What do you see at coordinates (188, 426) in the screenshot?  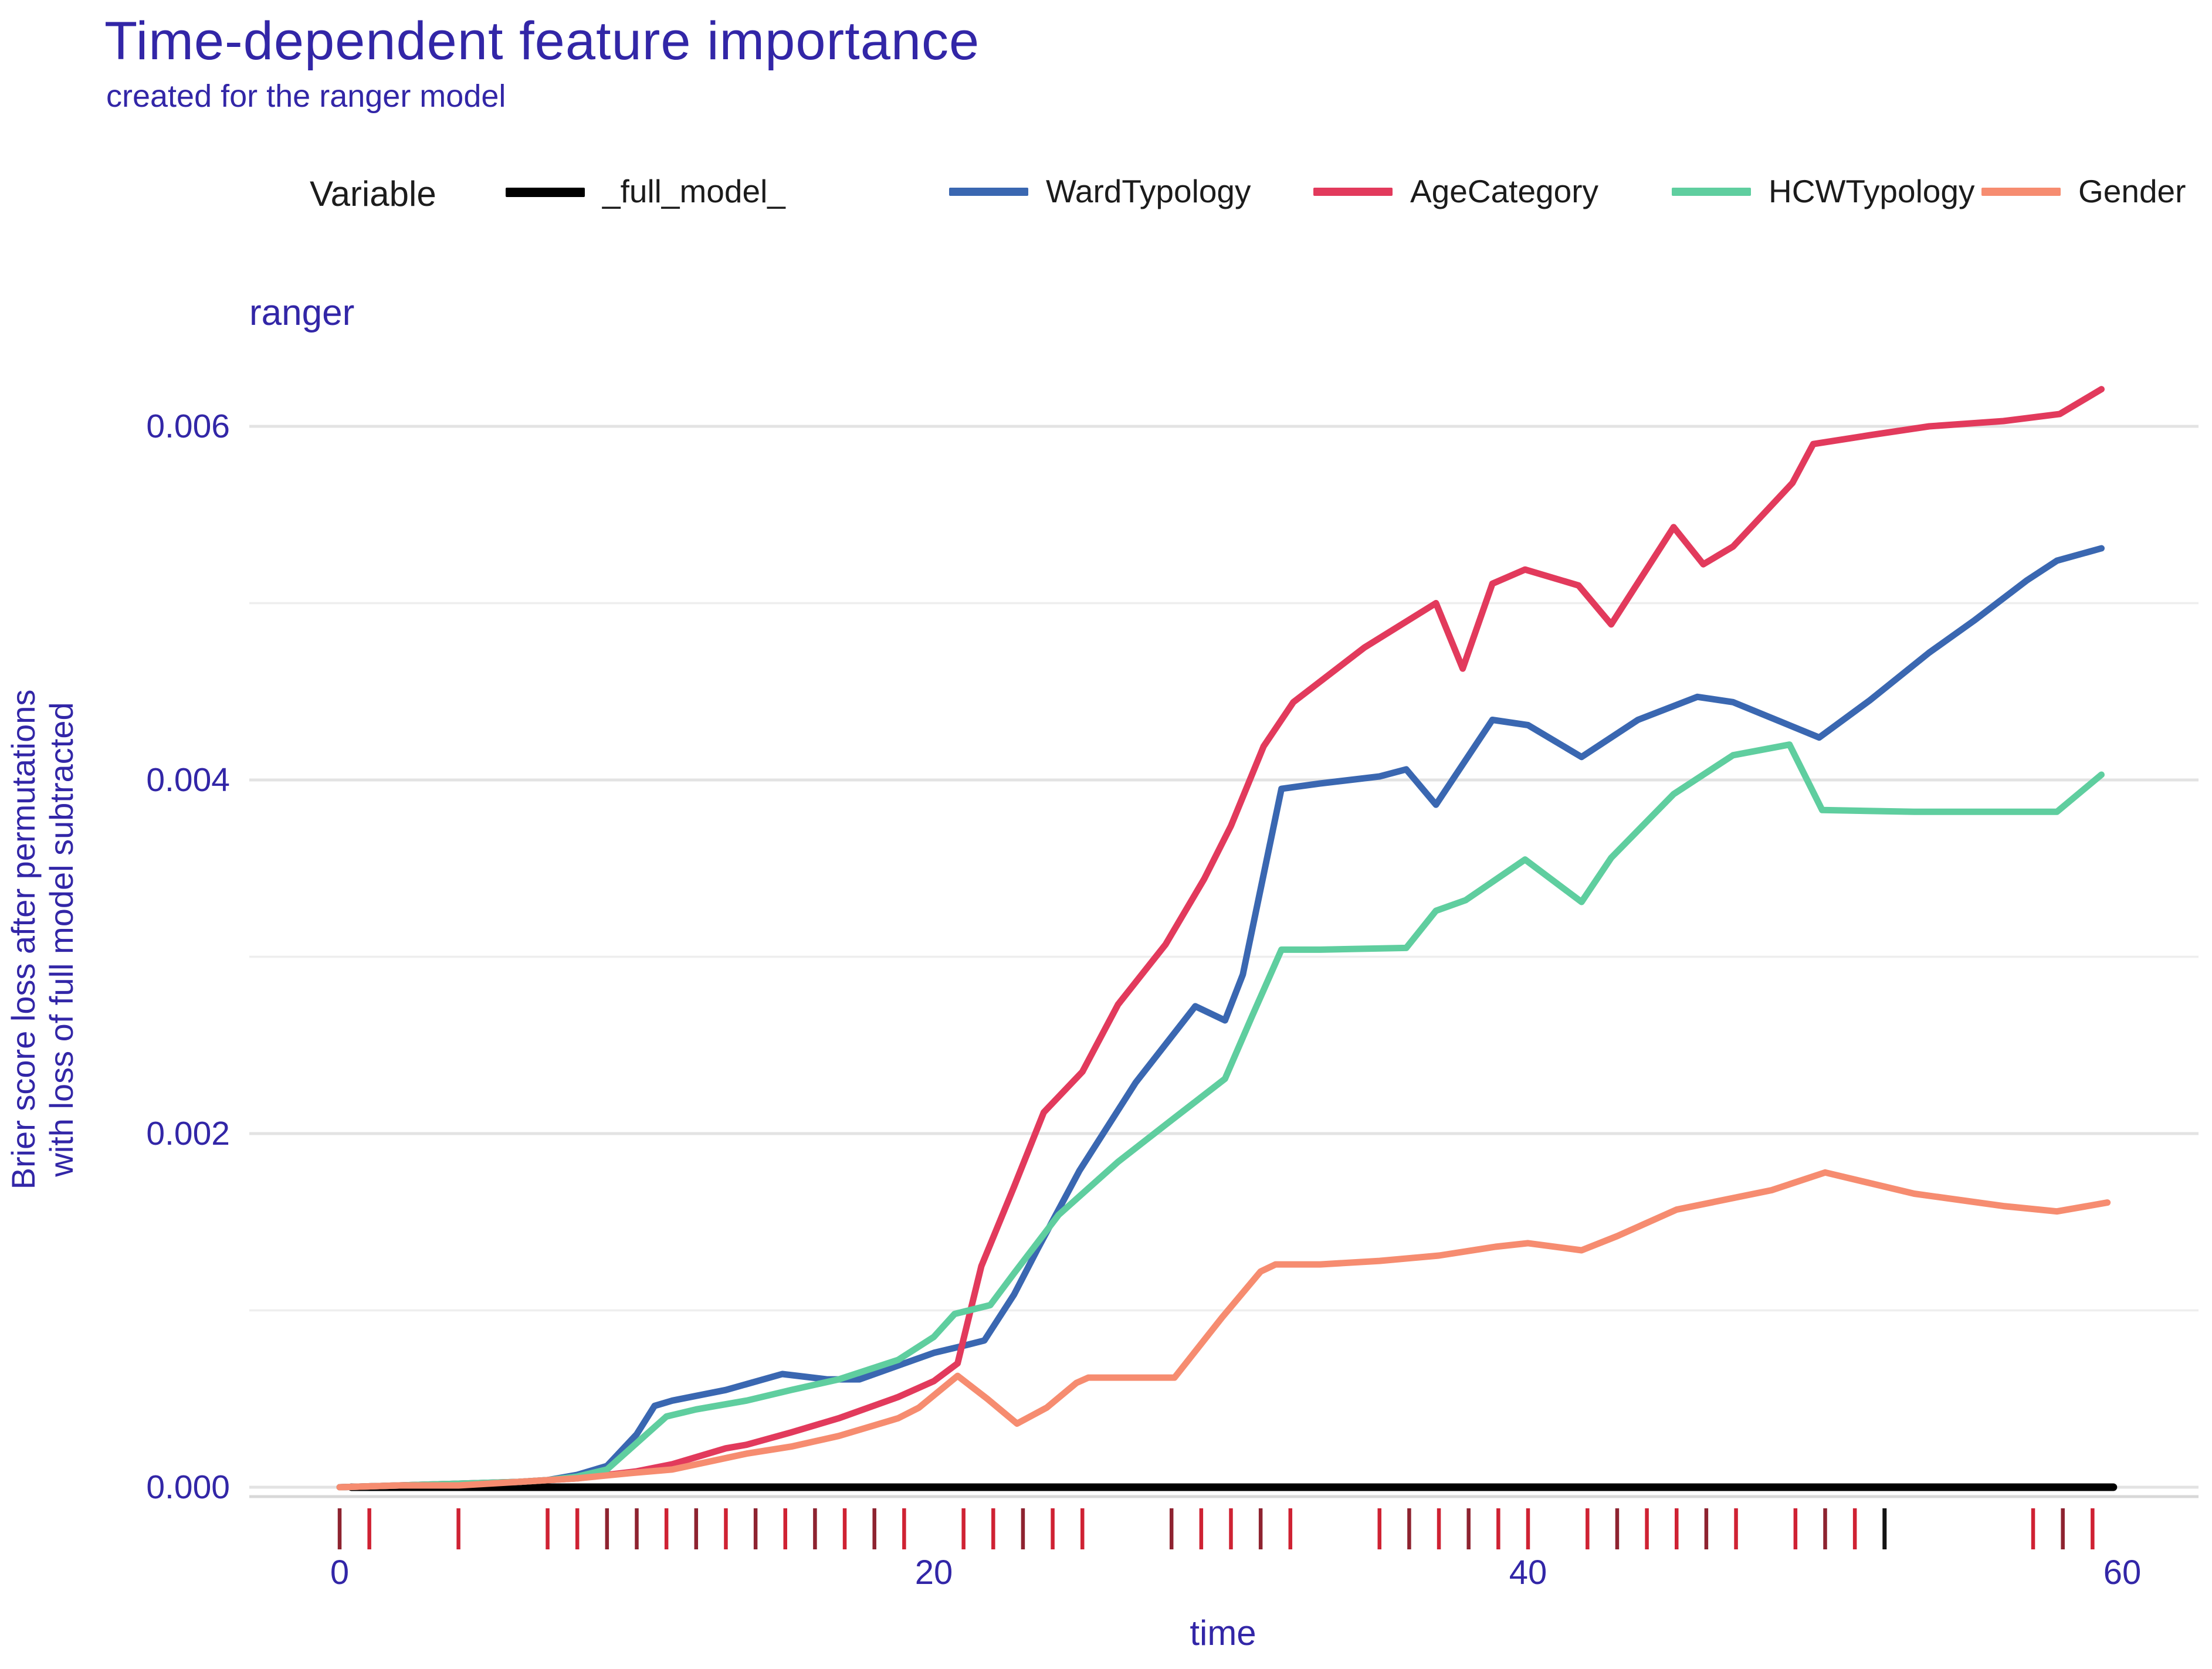 I see `y-tick-label: 0.006` at bounding box center [188, 426].